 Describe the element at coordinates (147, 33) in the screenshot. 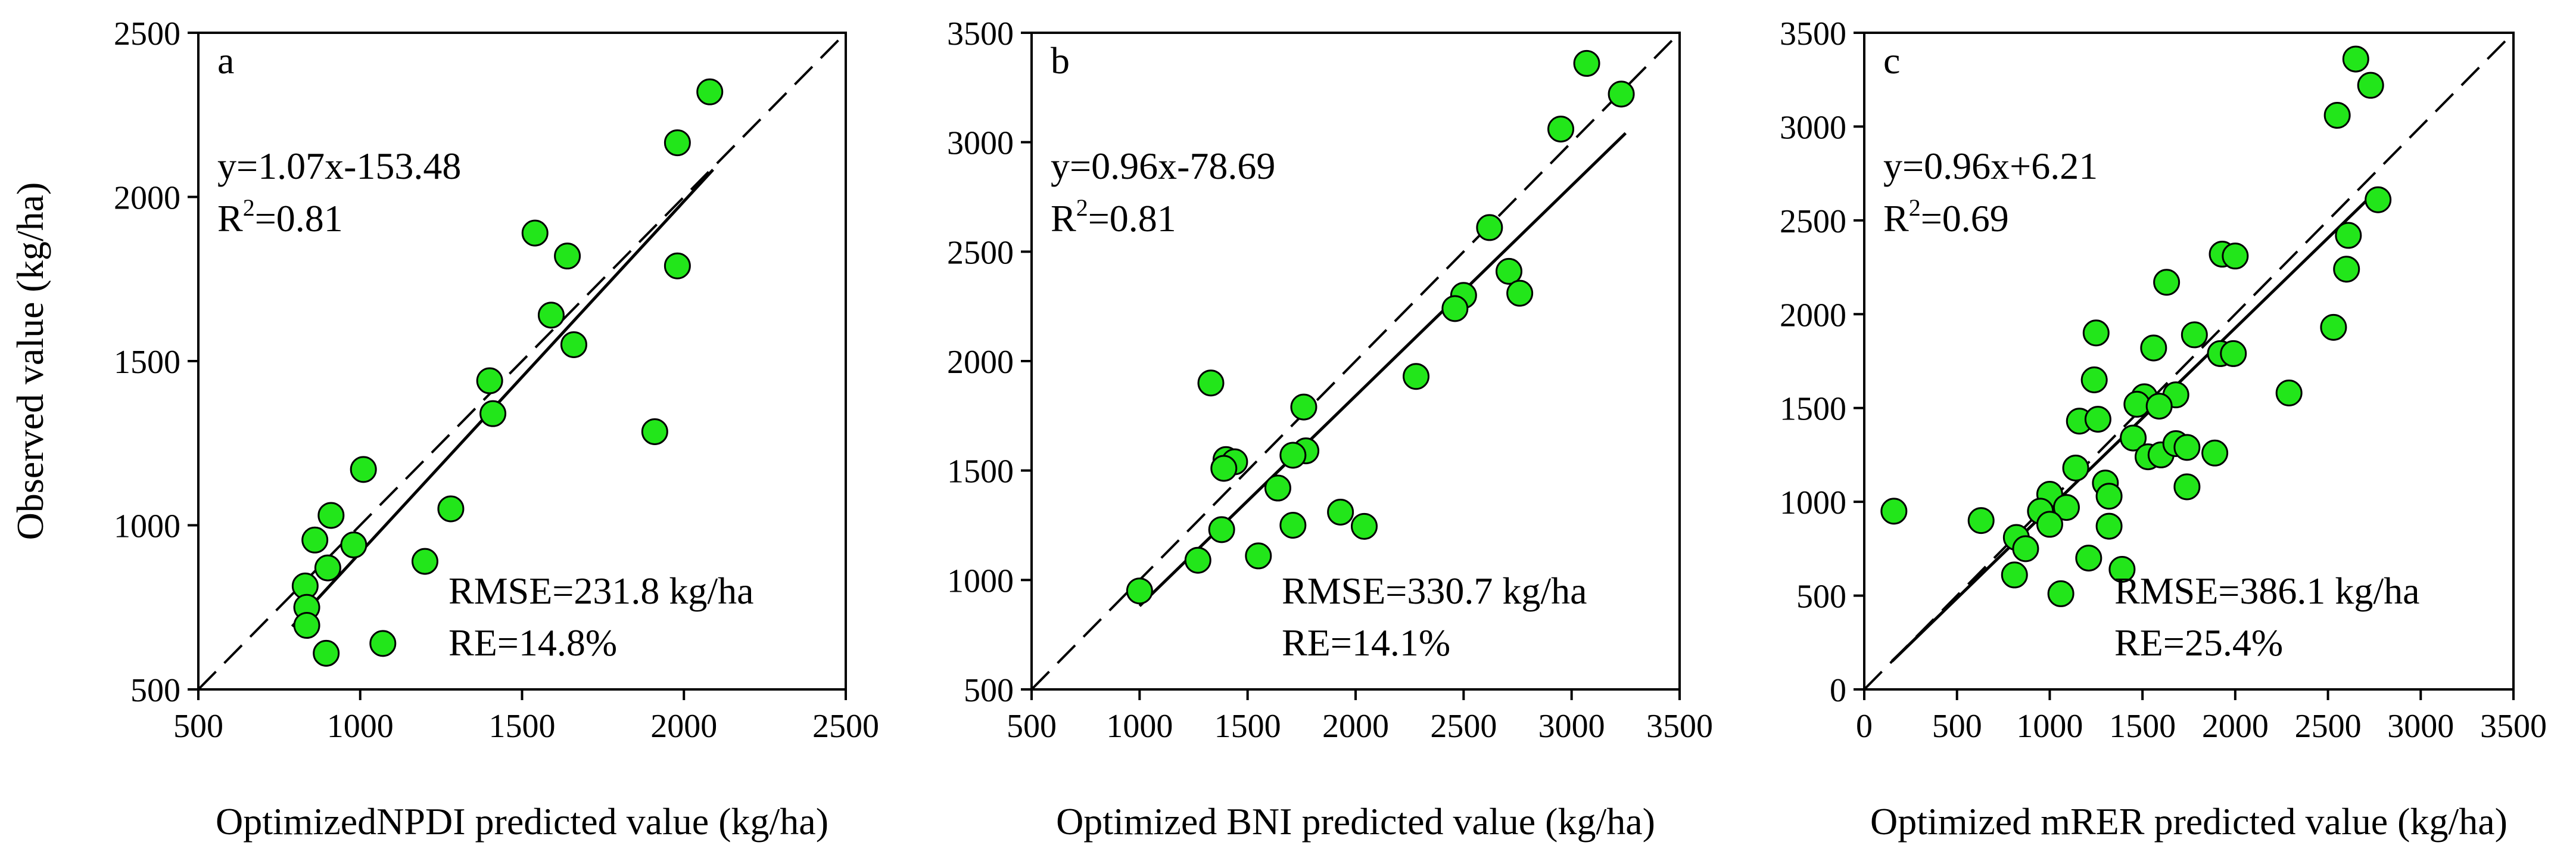

I see `y-tick-label: 2500` at that location.